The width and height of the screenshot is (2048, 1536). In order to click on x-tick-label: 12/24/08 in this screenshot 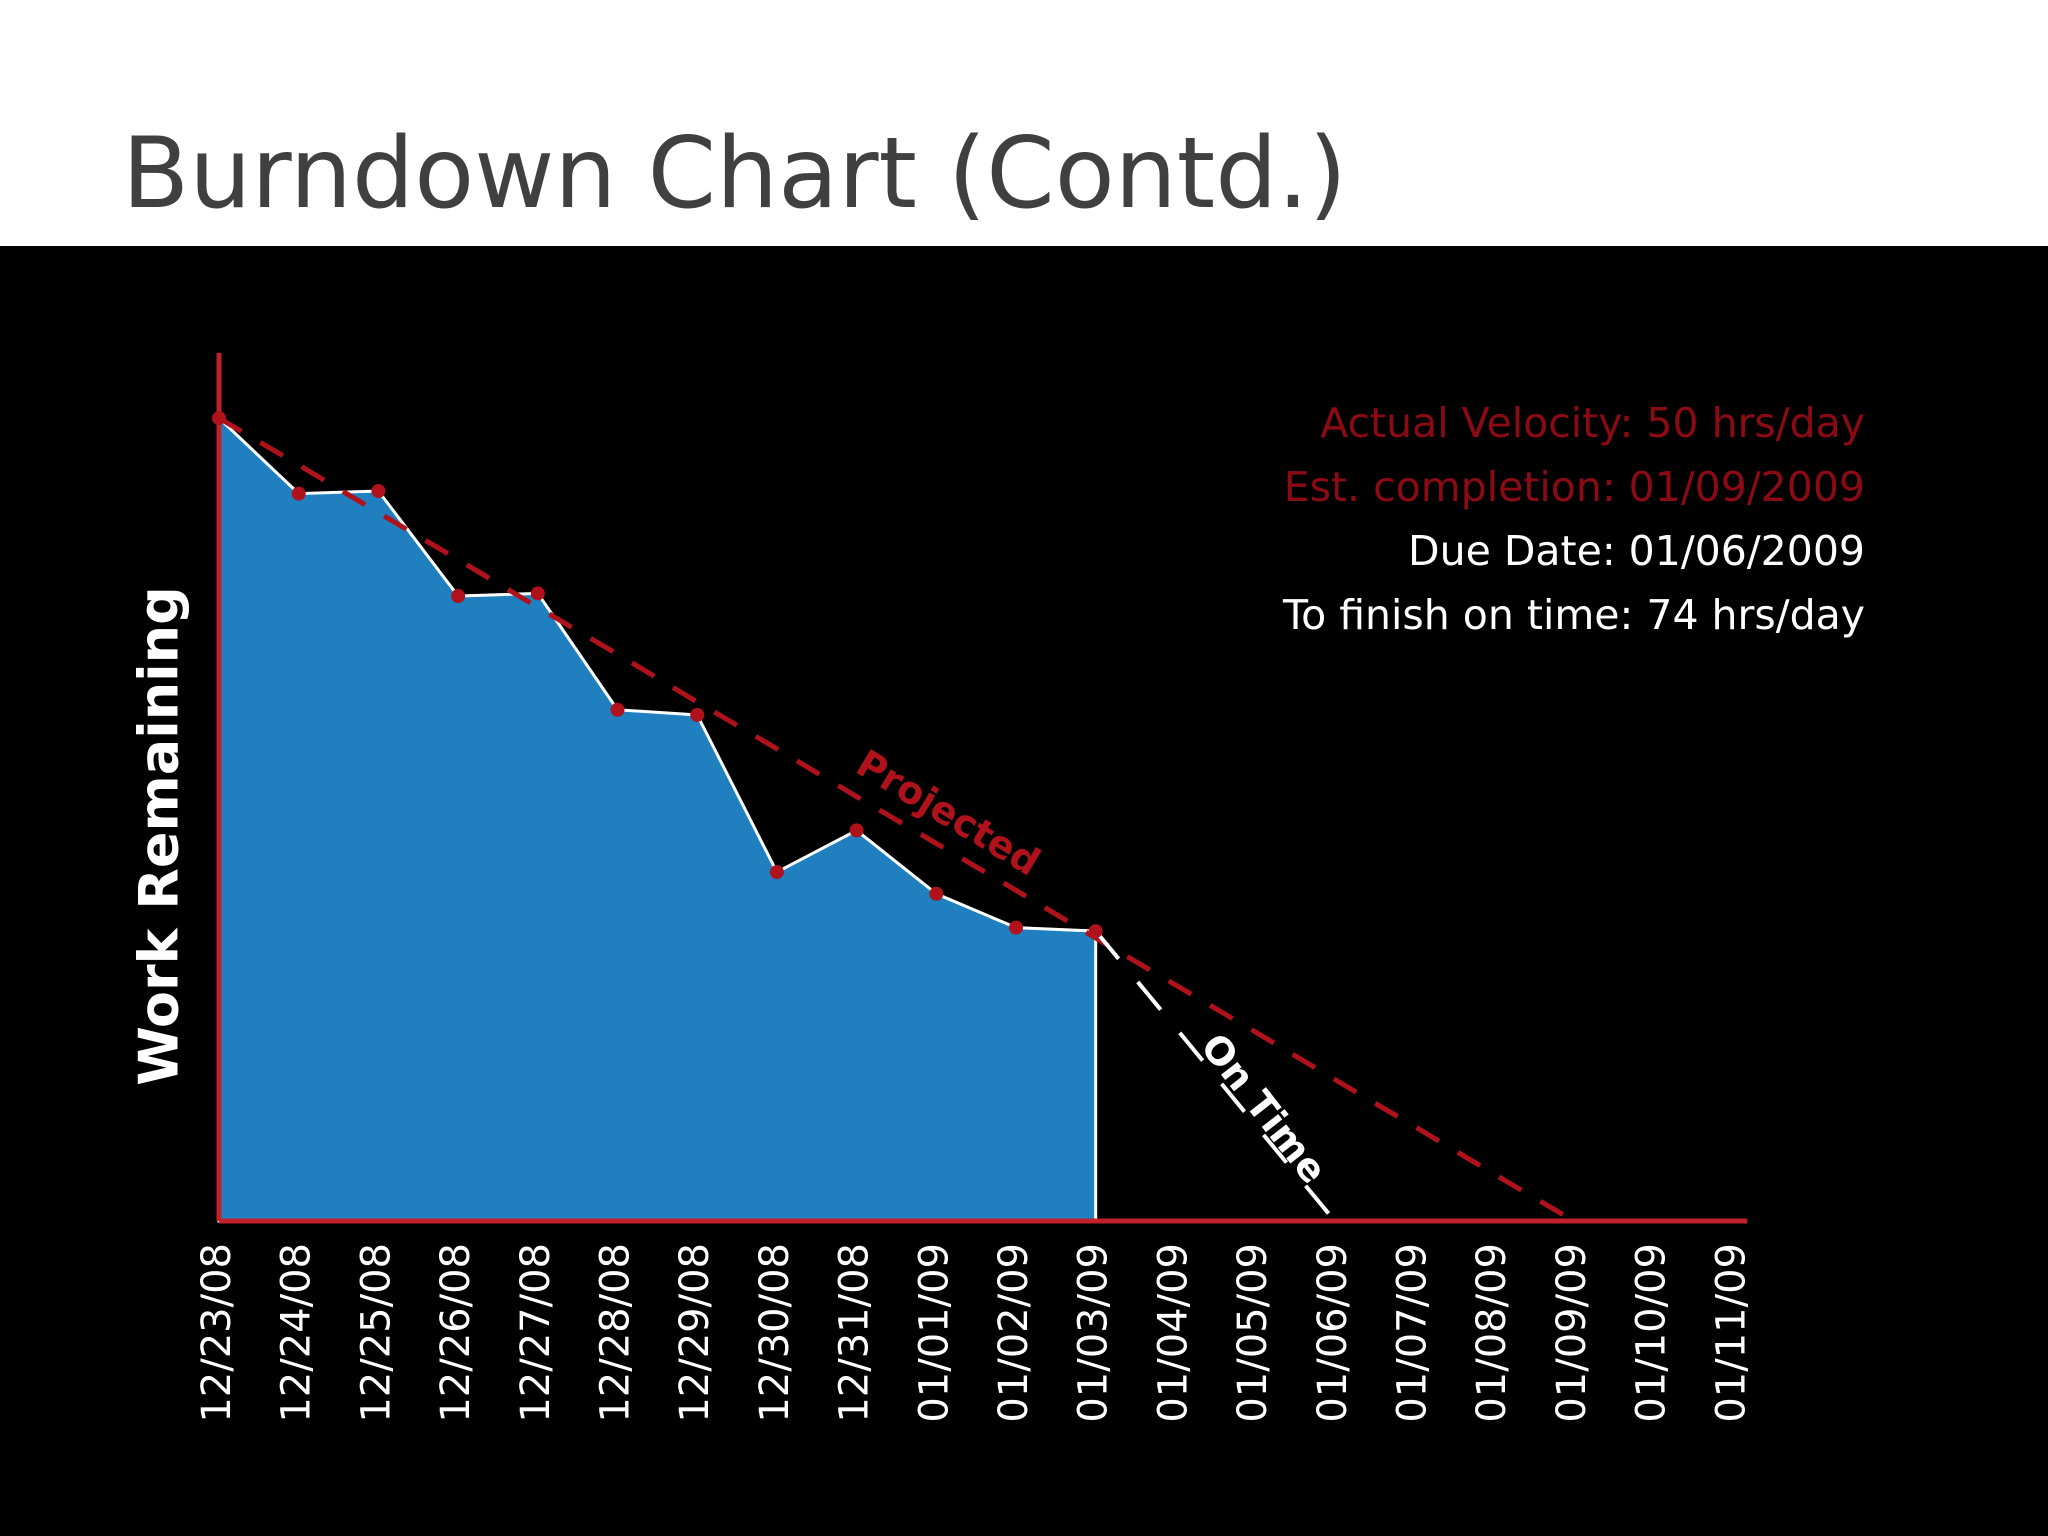, I will do `click(297, 1333)`.